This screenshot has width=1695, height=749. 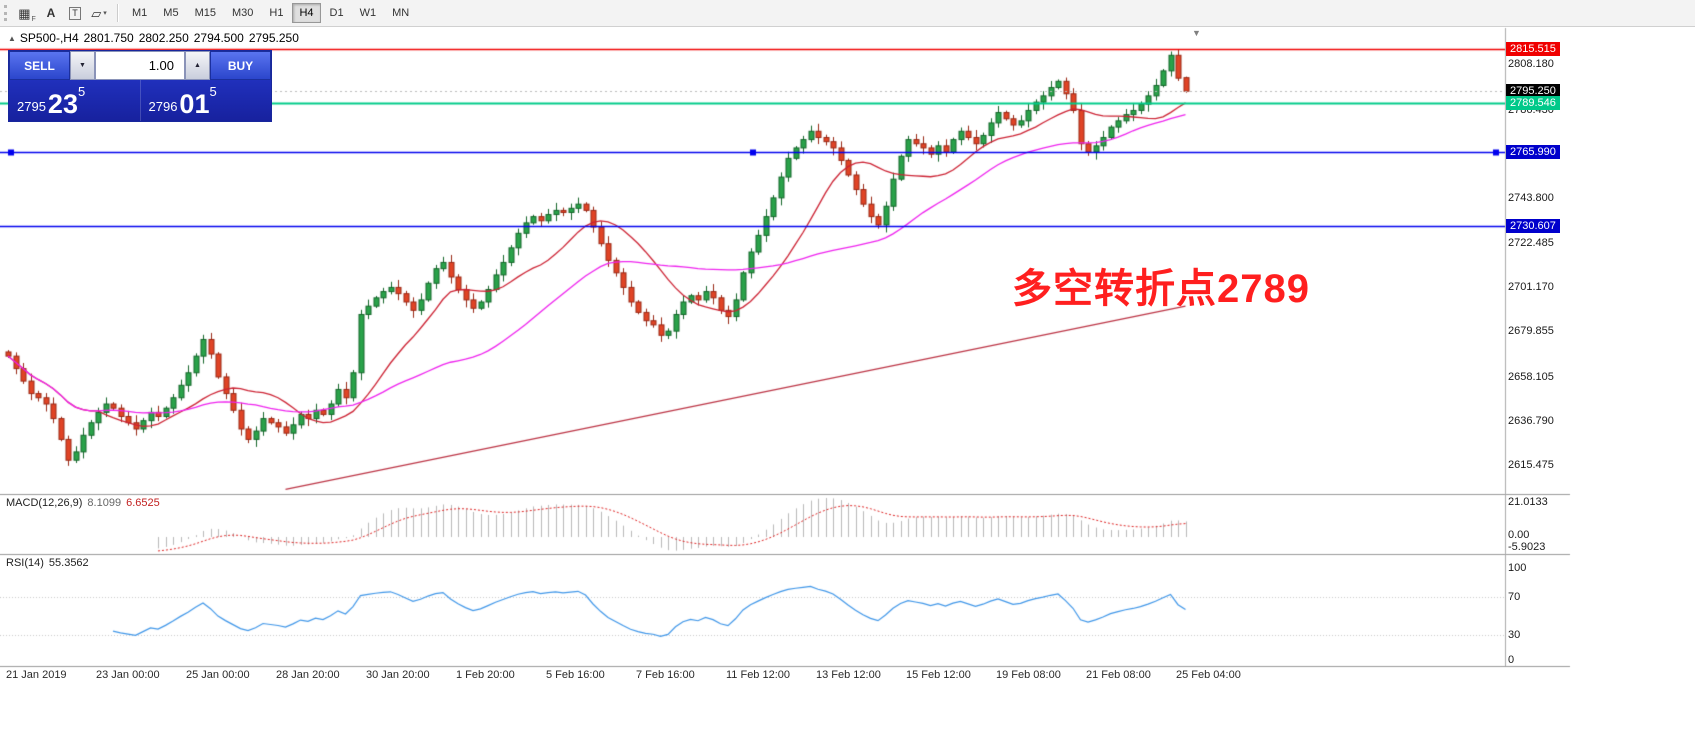 What do you see at coordinates (75, 13) in the screenshot?
I see `text-box-icon: T` at bounding box center [75, 13].